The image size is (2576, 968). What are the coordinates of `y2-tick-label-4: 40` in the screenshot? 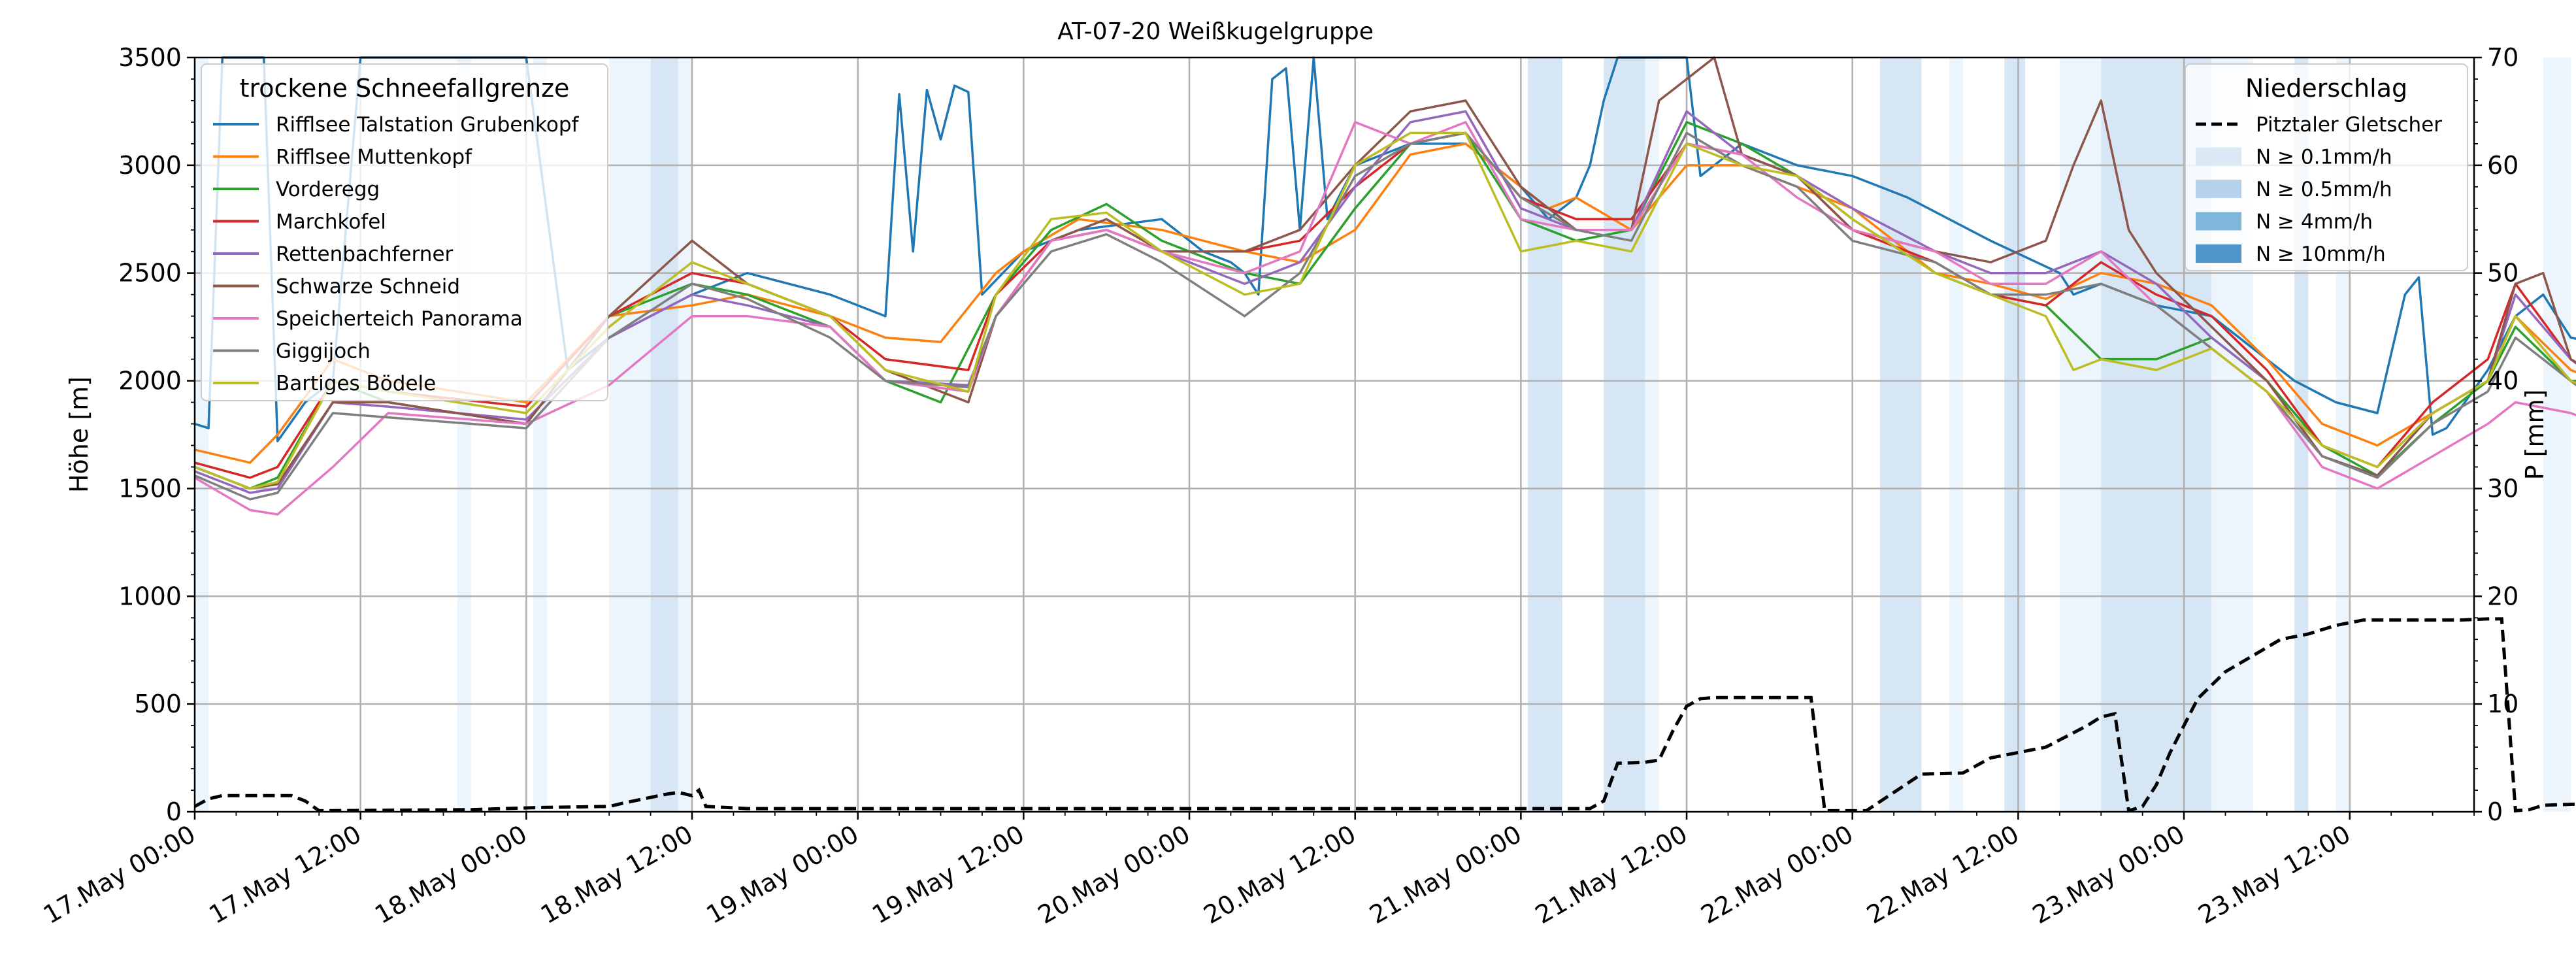 It's located at (2502, 381).